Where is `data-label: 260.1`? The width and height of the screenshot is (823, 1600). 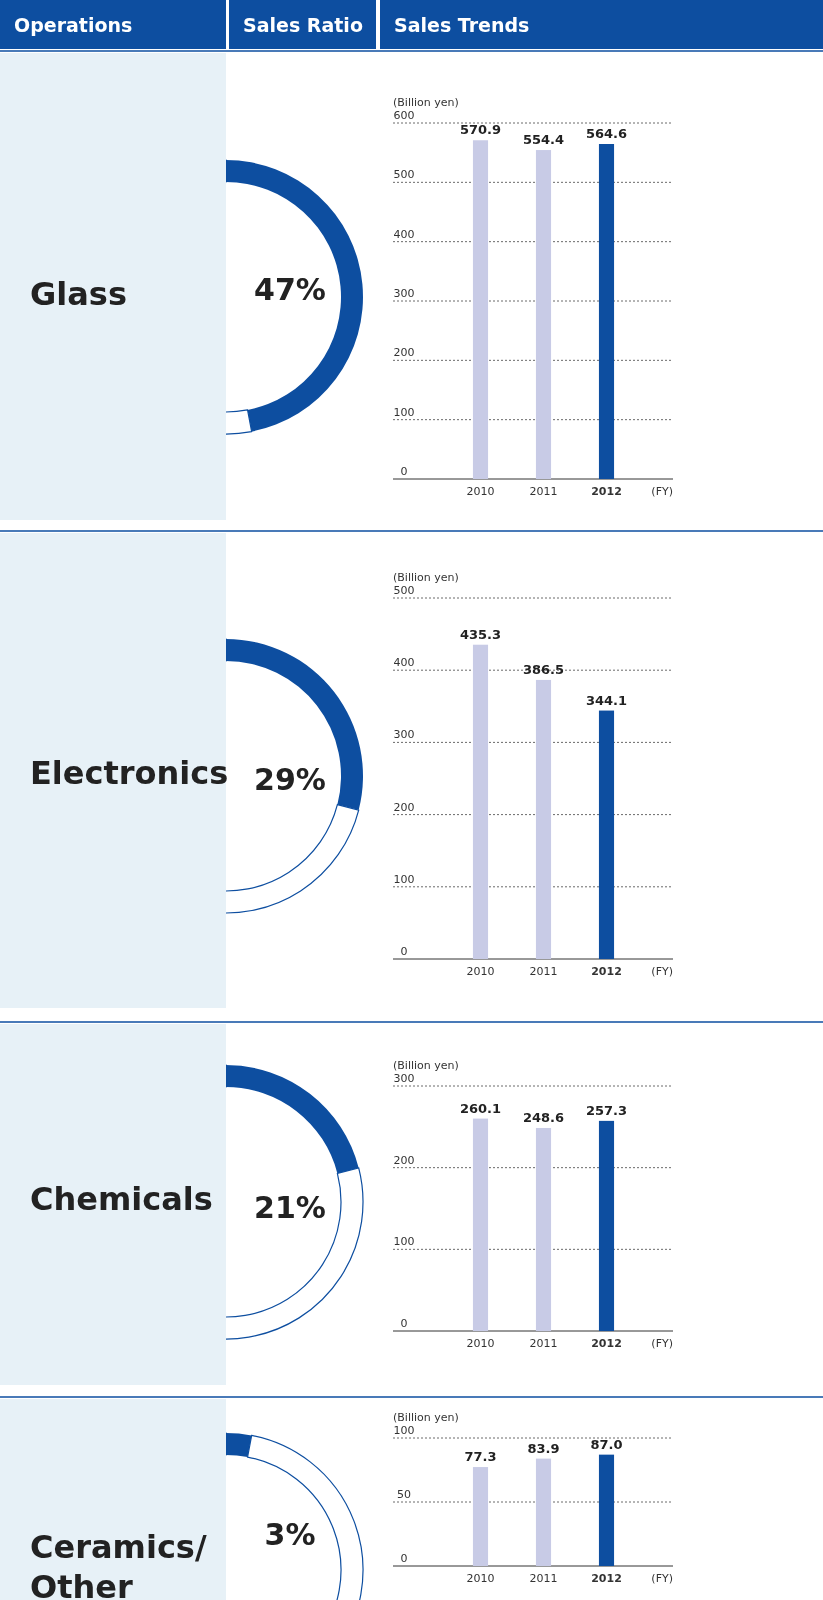
data-label: 260.1 is located at coordinates (480, 1108).